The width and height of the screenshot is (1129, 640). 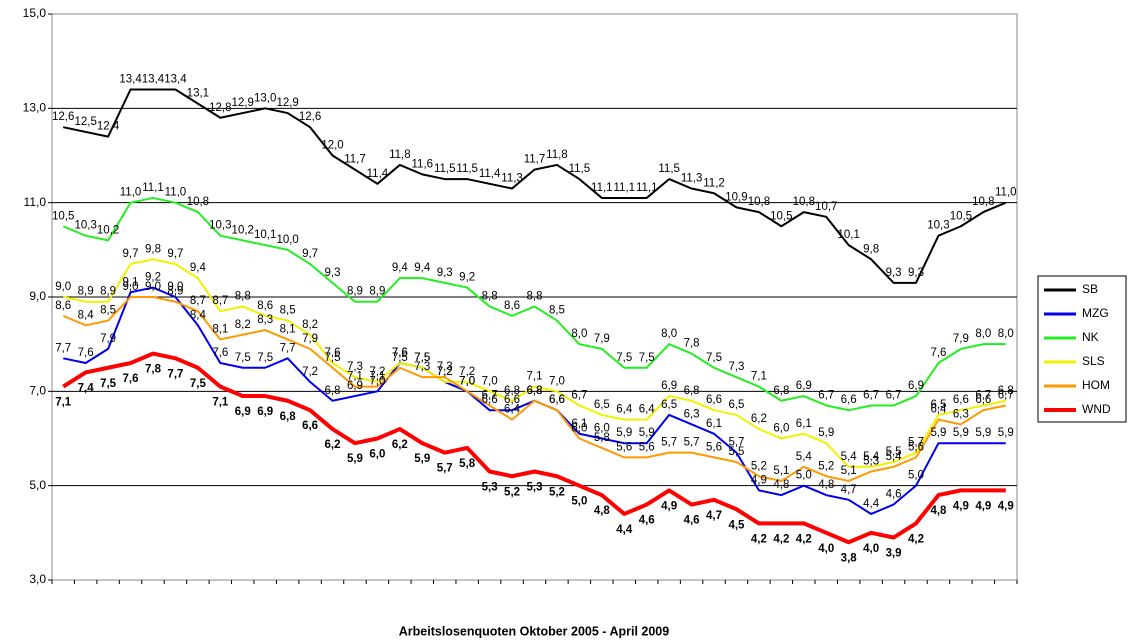 What do you see at coordinates (1090, 337) in the screenshot?
I see `legend-label: NK` at bounding box center [1090, 337].